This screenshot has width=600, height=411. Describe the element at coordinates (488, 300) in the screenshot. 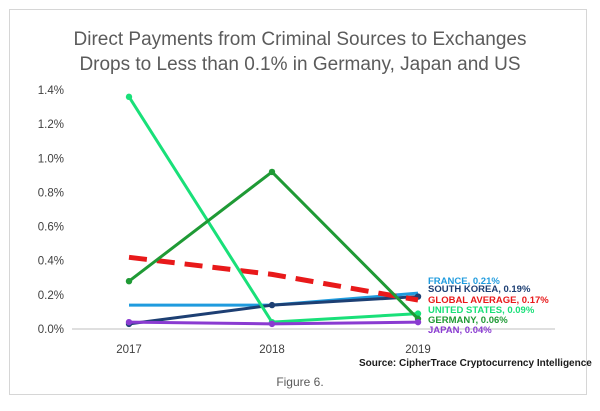

I see `end-label-global-average: GLOBAL AVERAGE, 0.17%` at that location.